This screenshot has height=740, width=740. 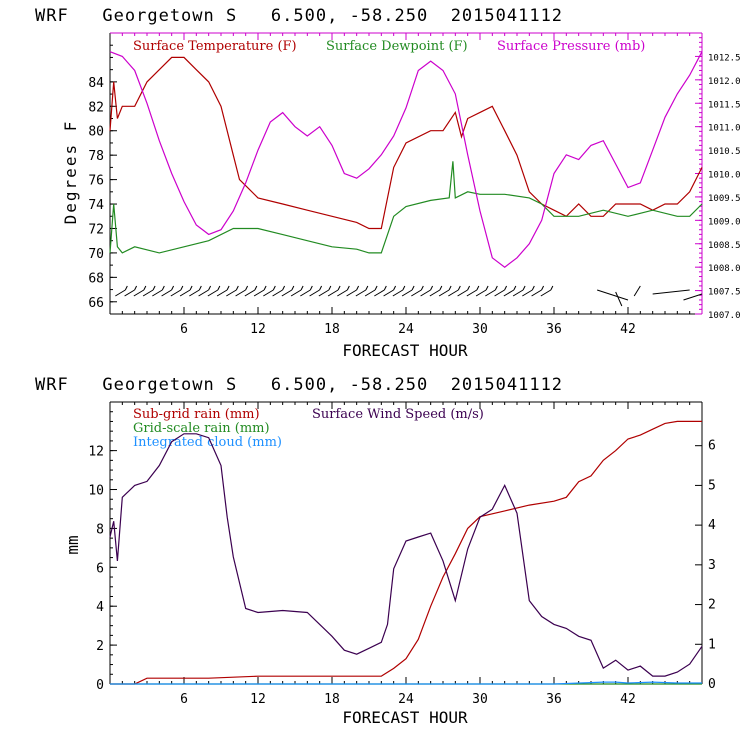 What do you see at coordinates (96, 254) in the screenshot?
I see `y-tick-label: 70` at bounding box center [96, 254].